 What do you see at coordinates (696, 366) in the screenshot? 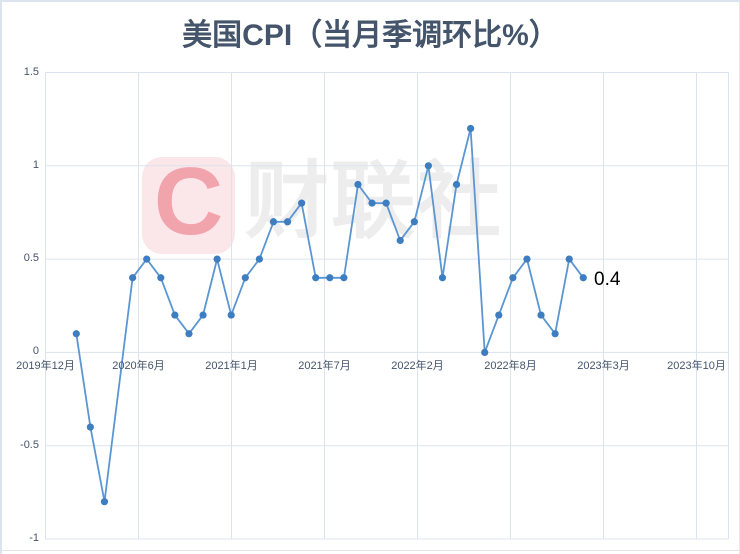
I see `x-axis-tick-label: 2023年10月` at bounding box center [696, 366].